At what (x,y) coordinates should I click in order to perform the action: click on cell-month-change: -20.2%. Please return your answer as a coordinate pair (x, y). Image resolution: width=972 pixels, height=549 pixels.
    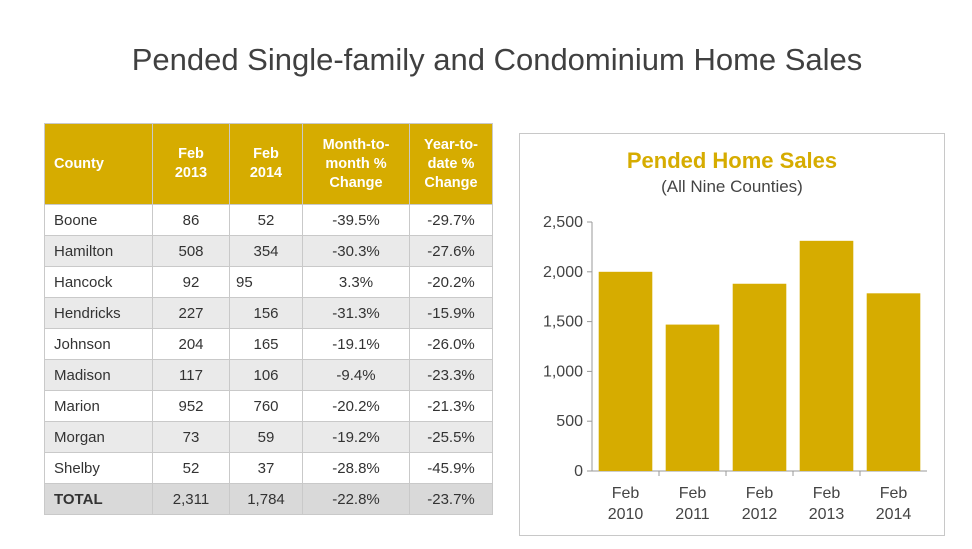
    Looking at the image, I should click on (356, 406).